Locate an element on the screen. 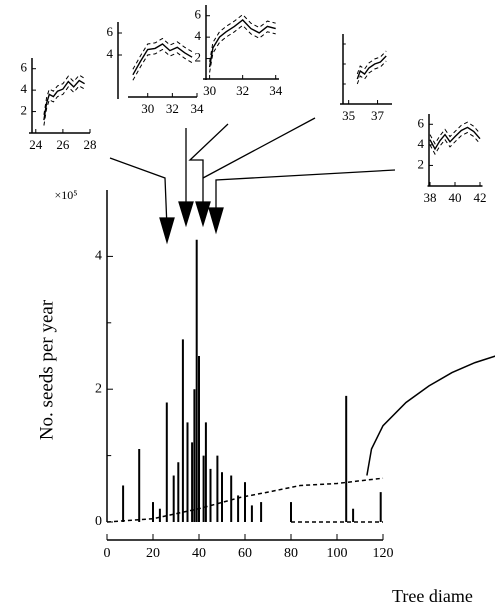  x-tick-label: 24 is located at coordinates (36, 144).